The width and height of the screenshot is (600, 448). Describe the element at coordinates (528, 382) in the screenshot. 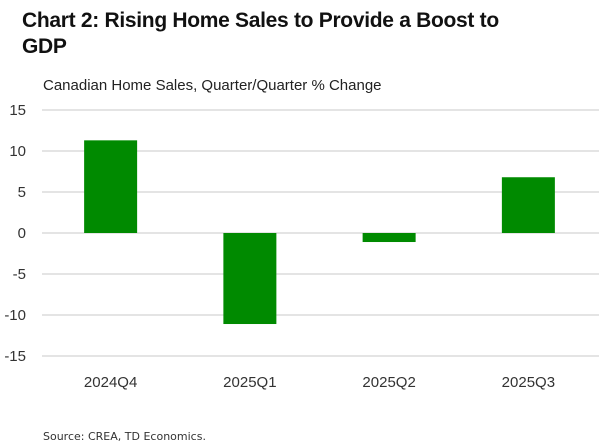

I see `x-tick-label: 2025Q3` at that location.